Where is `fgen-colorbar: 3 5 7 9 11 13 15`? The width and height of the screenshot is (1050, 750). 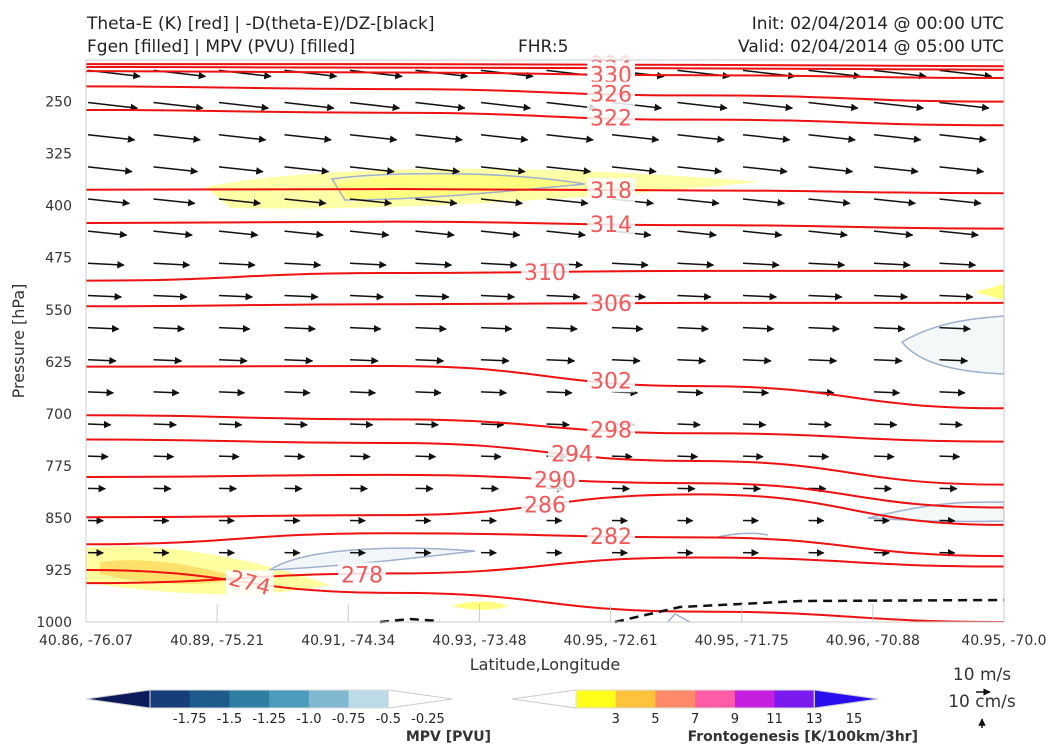 fgen-colorbar: 3 5 7 9 11 13 15 is located at coordinates (695, 708).